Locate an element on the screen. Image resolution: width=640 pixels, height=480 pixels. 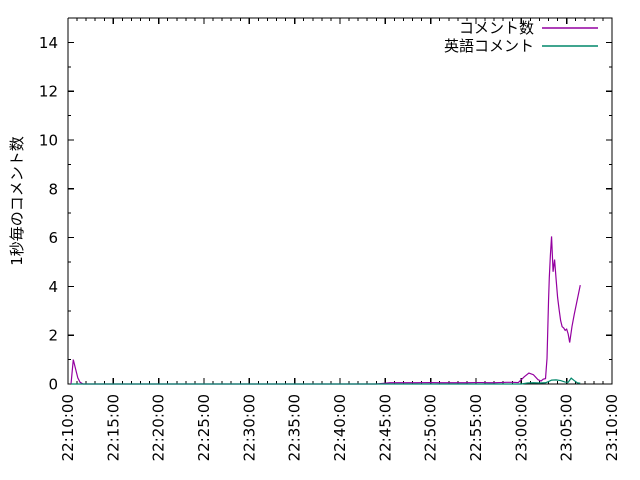
y-tick-label: 14 is located at coordinates (48, 43).